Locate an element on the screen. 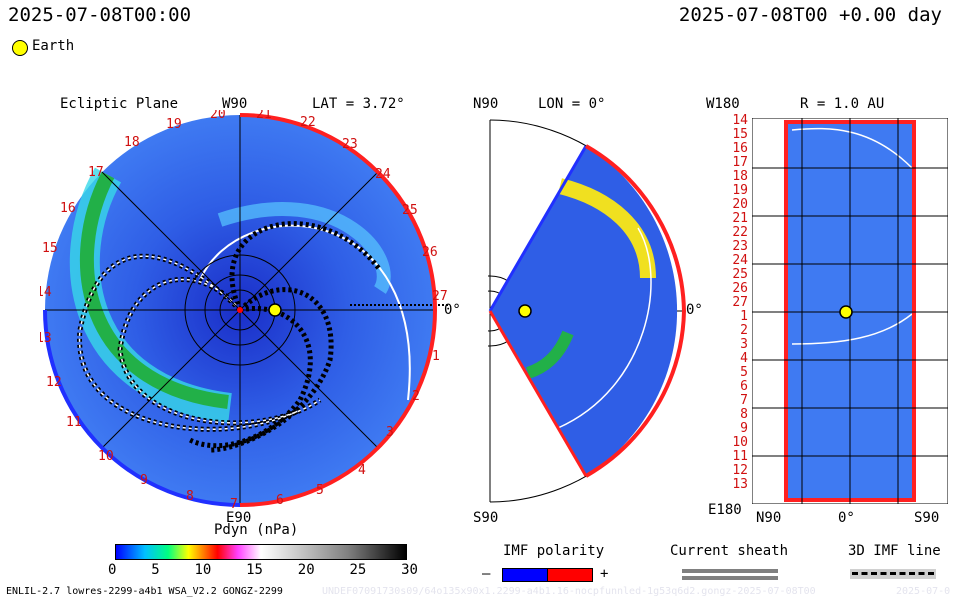 The height and width of the screenshot is (600, 960). radial-tick-label: 16 is located at coordinates (740, 148).